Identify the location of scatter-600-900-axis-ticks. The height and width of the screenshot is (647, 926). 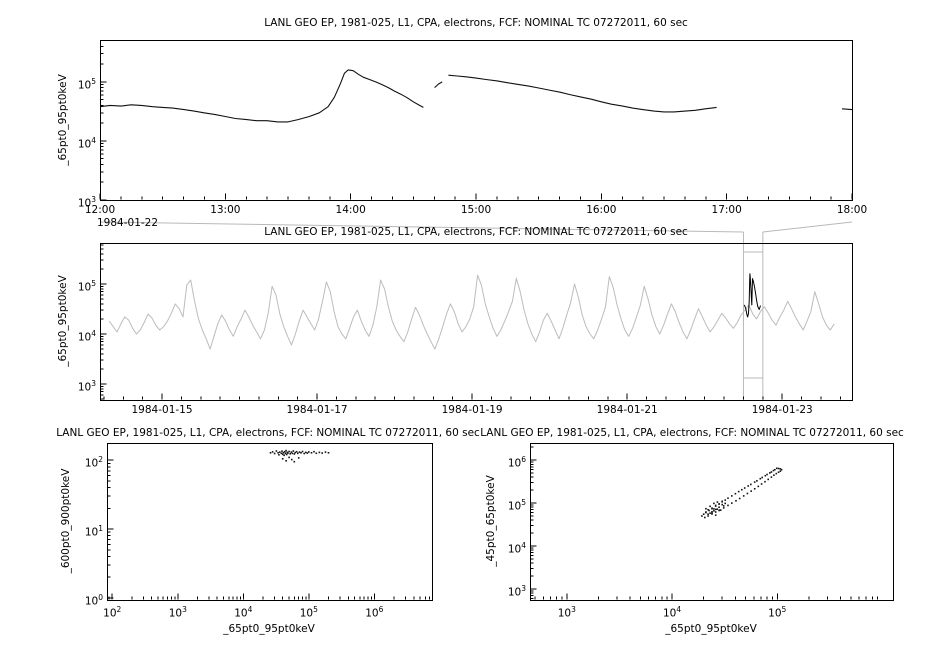
(269, 529).